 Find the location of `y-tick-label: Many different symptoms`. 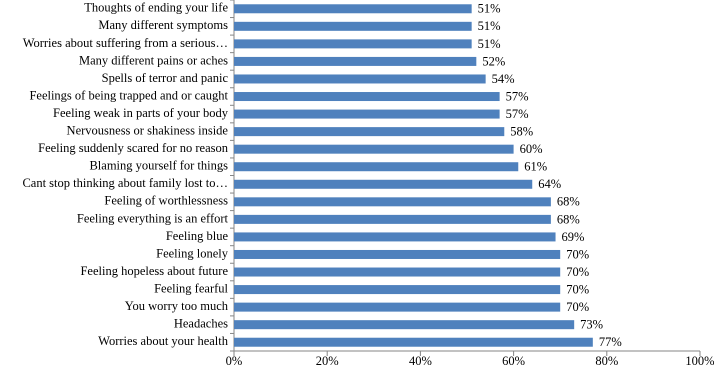

y-tick-label: Many different symptoms is located at coordinates (163, 25).